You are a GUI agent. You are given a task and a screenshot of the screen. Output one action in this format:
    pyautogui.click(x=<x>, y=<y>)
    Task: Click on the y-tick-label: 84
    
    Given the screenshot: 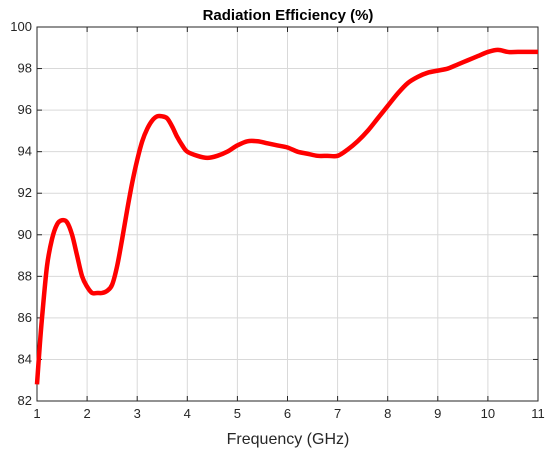 What is the action you would take?
    pyautogui.click(x=25, y=358)
    